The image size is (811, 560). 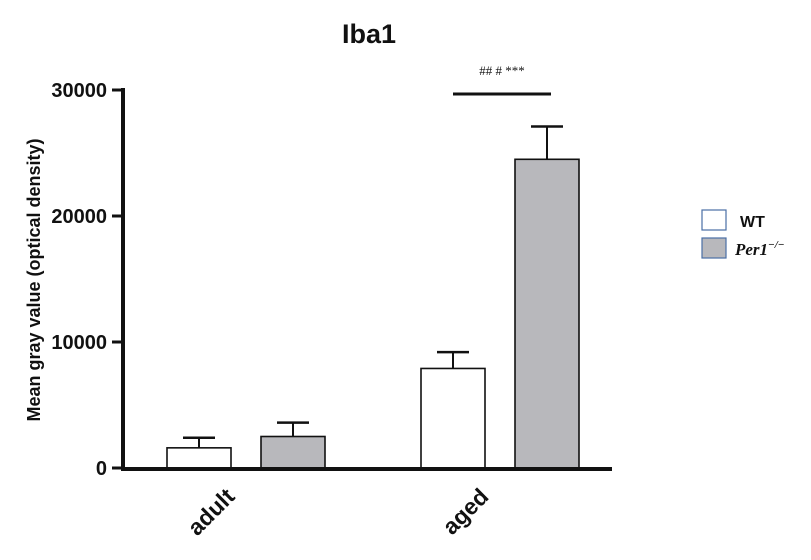 What do you see at coordinates (101, 469) in the screenshot?
I see `y-tick-label: 0` at bounding box center [101, 469].